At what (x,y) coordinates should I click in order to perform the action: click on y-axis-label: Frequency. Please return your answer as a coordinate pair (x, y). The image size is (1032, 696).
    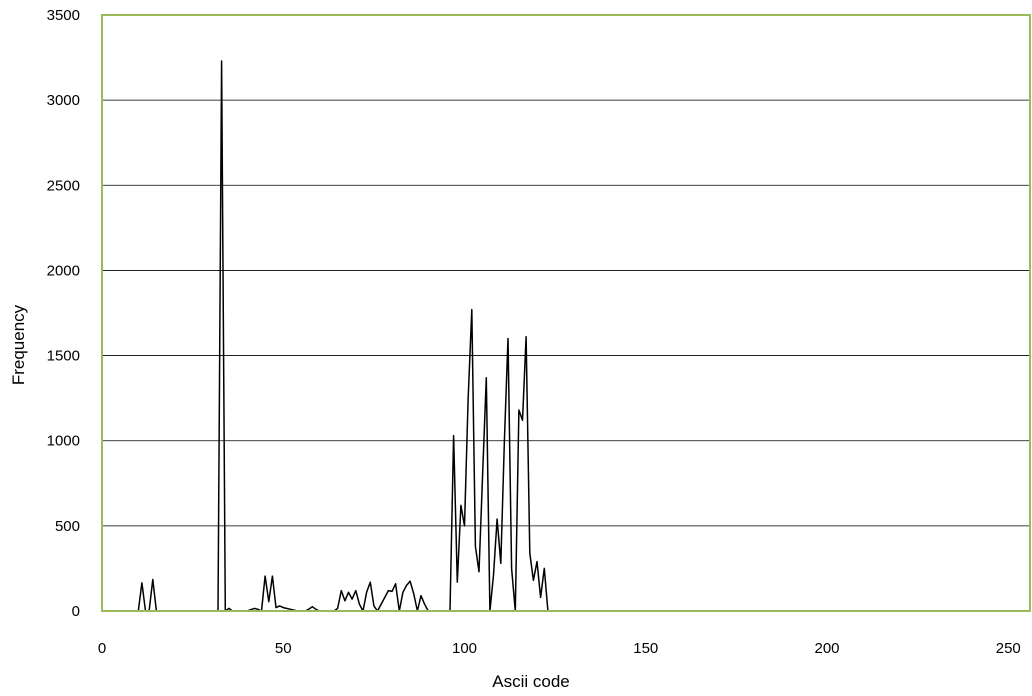
    Looking at the image, I should click on (18, 344).